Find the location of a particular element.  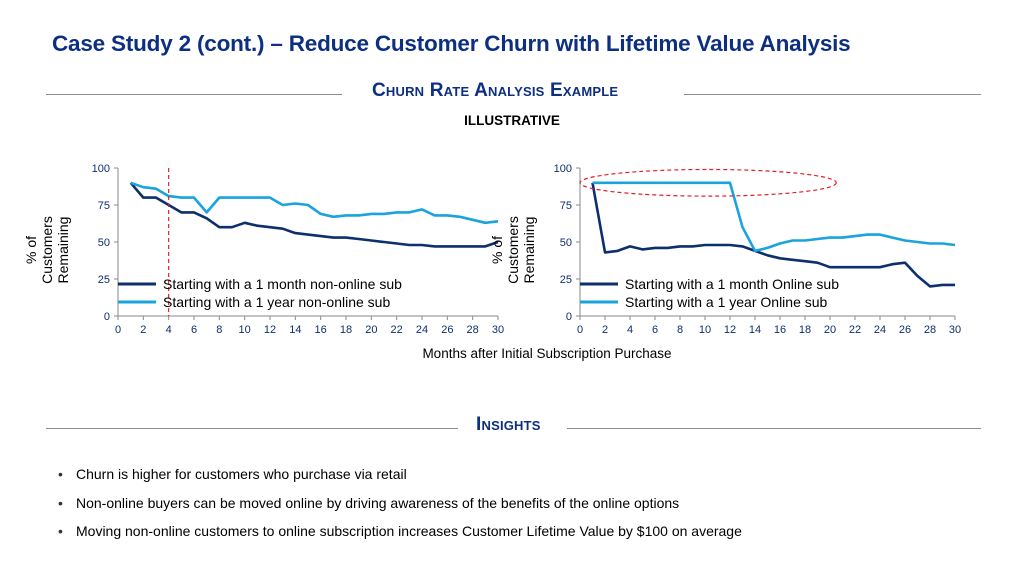

chart-2-legend-label: Starting with a 1 month Online sub is located at coordinates (732, 284).